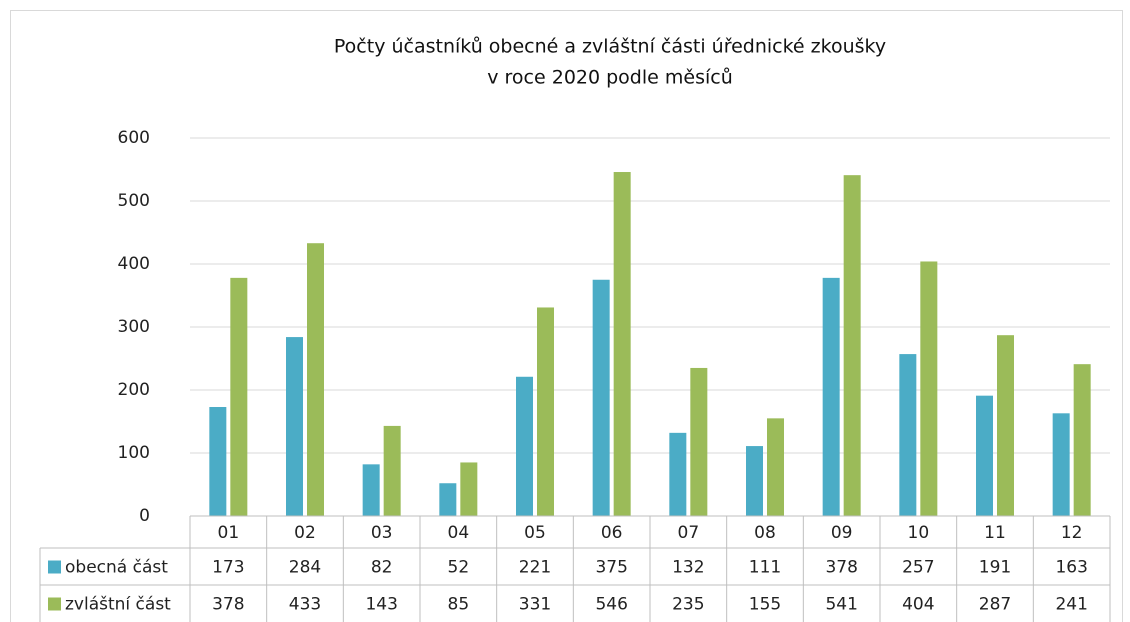 This screenshot has height=622, width=1130. Describe the element at coordinates (918, 568) in the screenshot. I see `table-value: 257` at that location.